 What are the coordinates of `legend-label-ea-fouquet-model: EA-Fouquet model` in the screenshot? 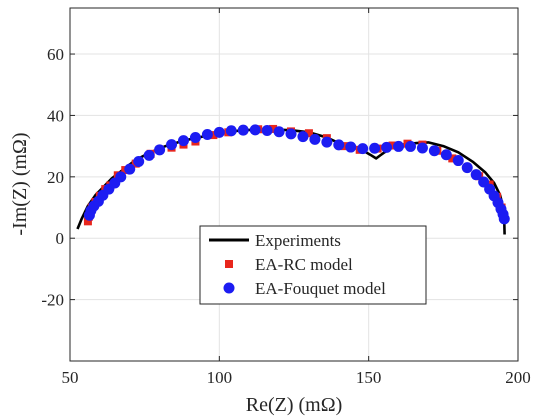 It's located at (320, 288).